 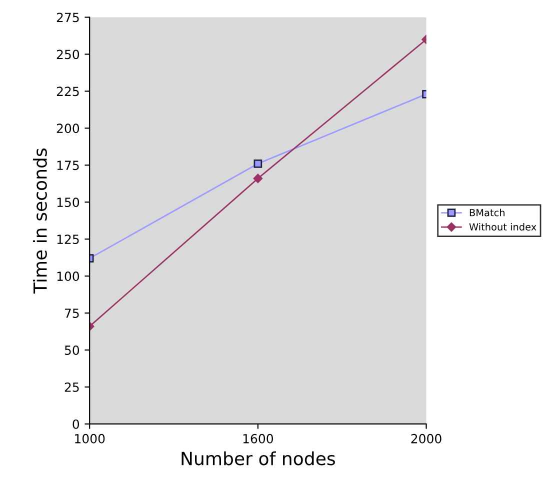 What do you see at coordinates (39, 221) in the screenshot?
I see `y-axis-title: Time in seconds` at bounding box center [39, 221].